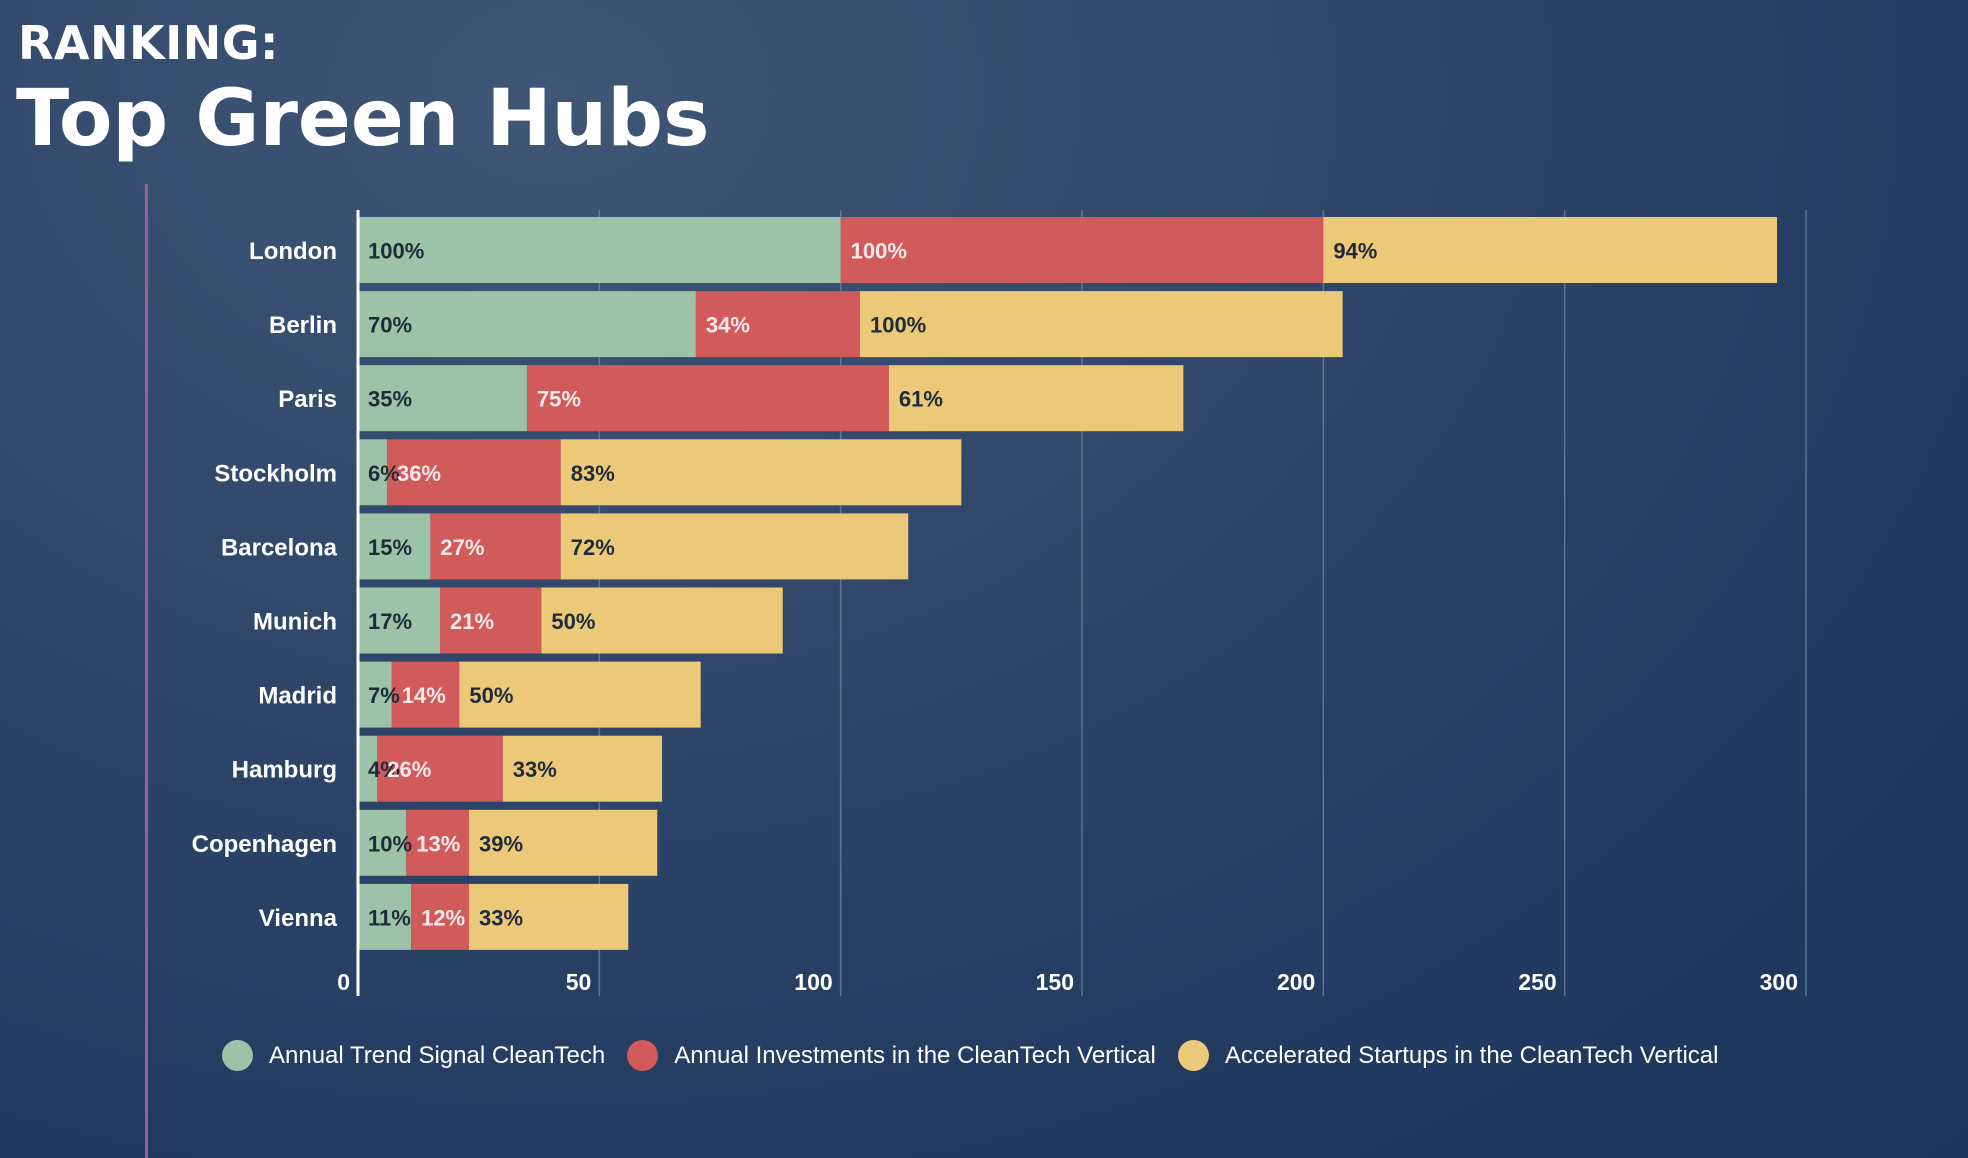 Image resolution: width=1968 pixels, height=1158 pixels. What do you see at coordinates (389, 917) in the screenshot?
I see `data-label: 11%` at bounding box center [389, 917].